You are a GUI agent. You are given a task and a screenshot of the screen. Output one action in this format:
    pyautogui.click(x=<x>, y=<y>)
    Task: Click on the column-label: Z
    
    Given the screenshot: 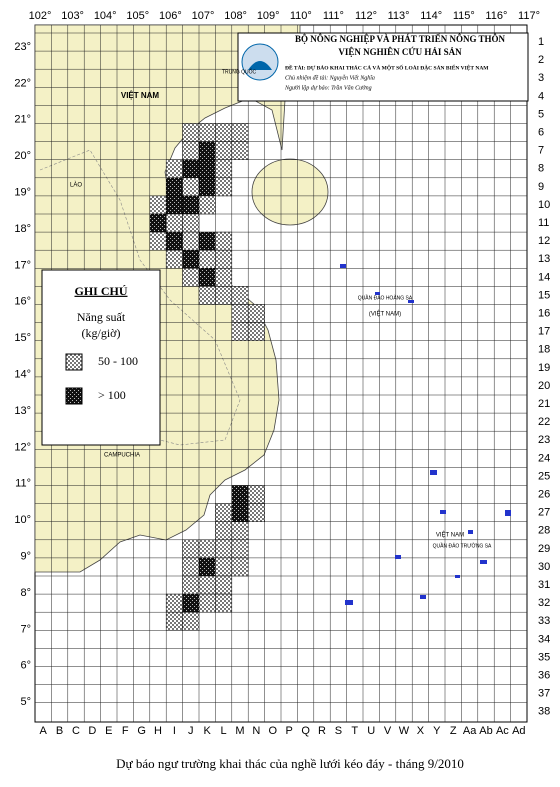 What is the action you would take?
    pyautogui.click(x=453, y=731)
    